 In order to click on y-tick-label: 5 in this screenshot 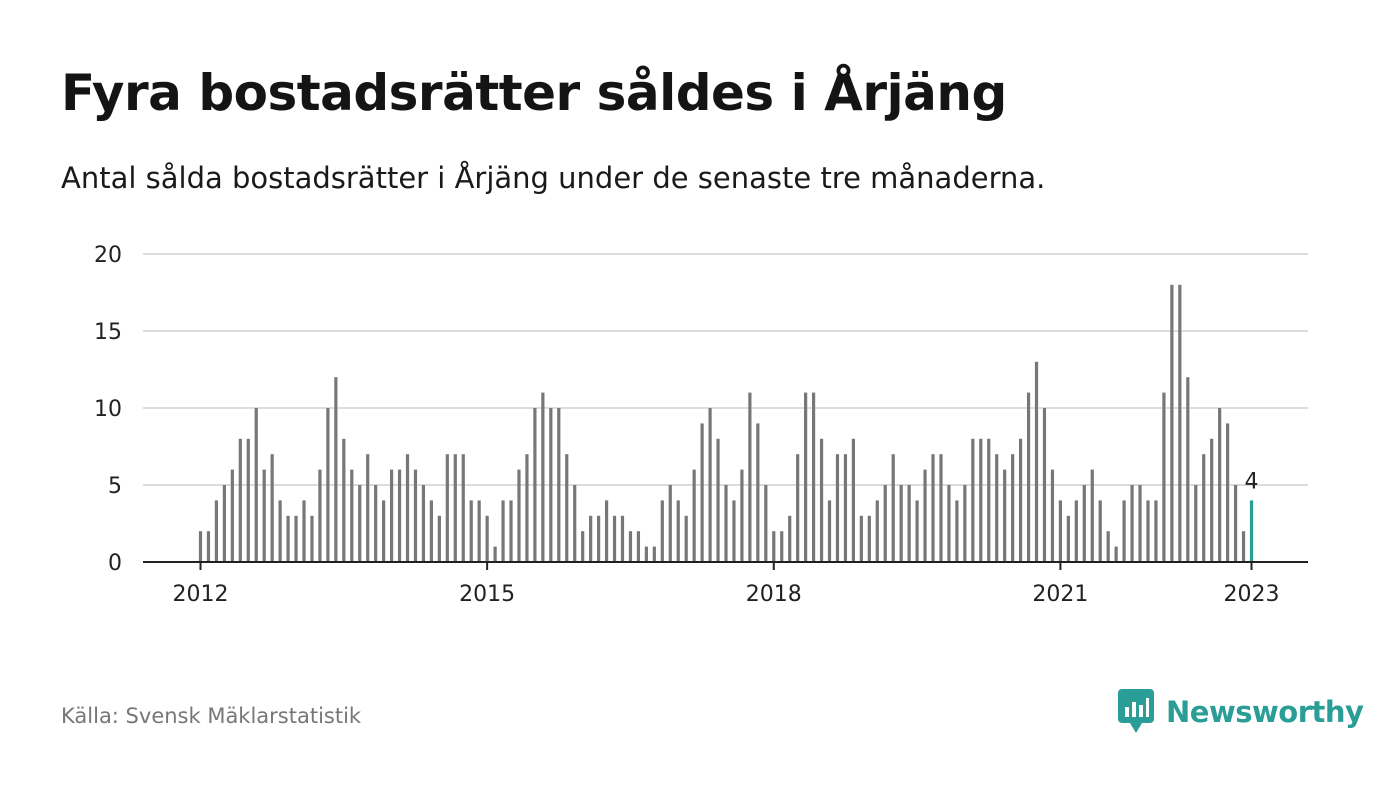, I will do `click(115, 486)`.